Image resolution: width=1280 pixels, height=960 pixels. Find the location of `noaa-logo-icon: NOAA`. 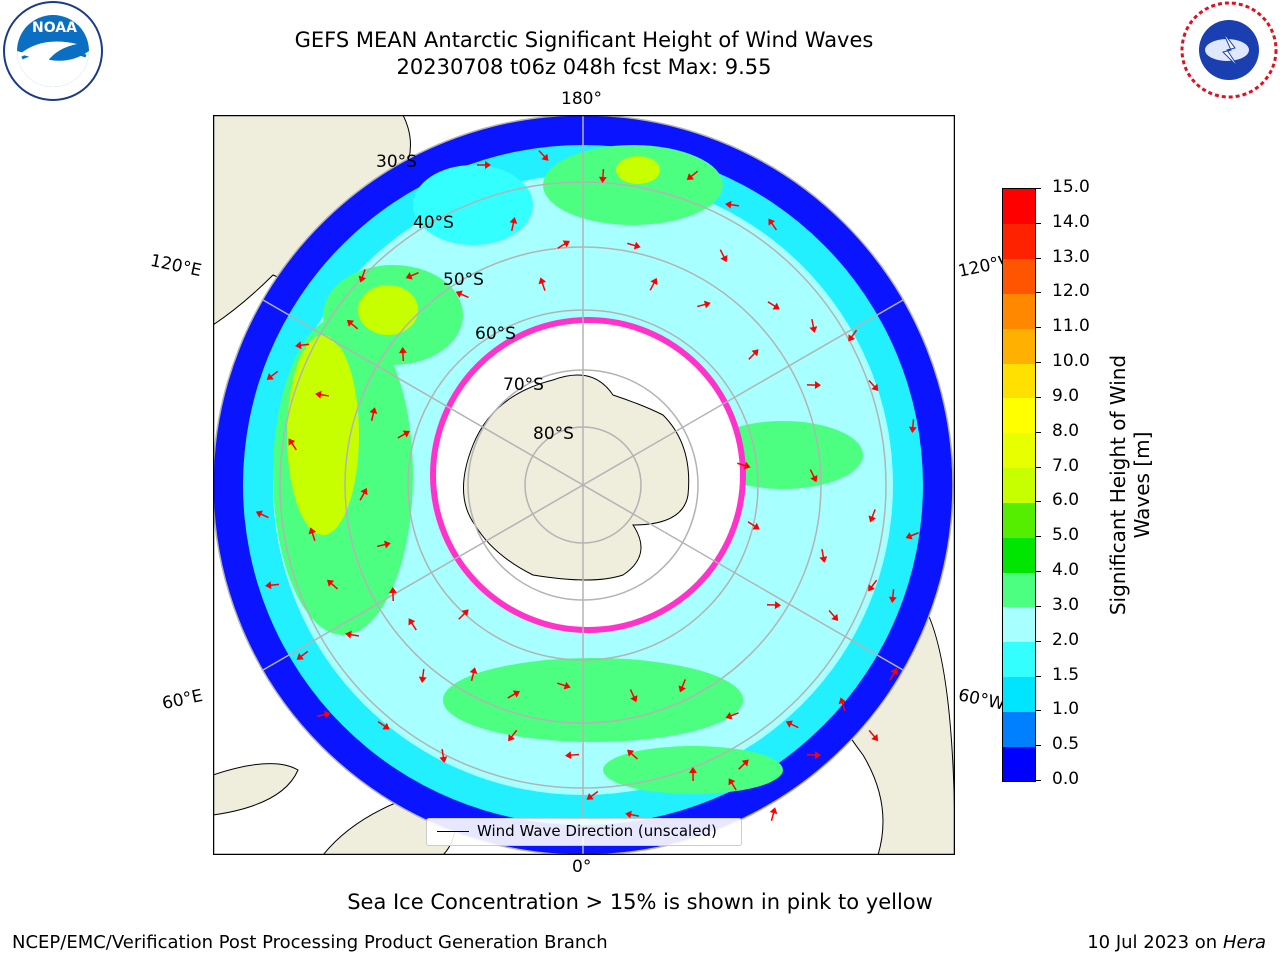

noaa-logo-icon: NOAA is located at coordinates (53, 51).